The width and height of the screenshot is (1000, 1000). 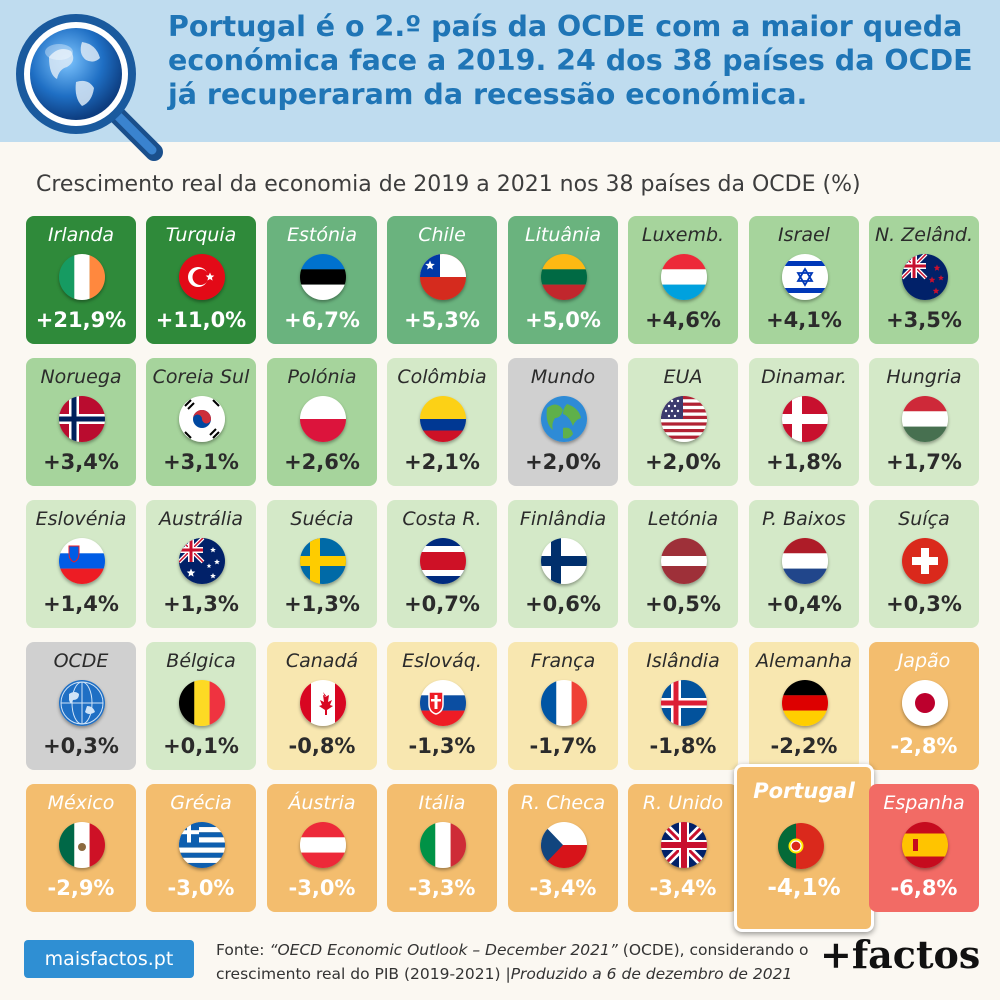 What do you see at coordinates (683, 803) in the screenshot?
I see `country-name: R. Unido` at bounding box center [683, 803].